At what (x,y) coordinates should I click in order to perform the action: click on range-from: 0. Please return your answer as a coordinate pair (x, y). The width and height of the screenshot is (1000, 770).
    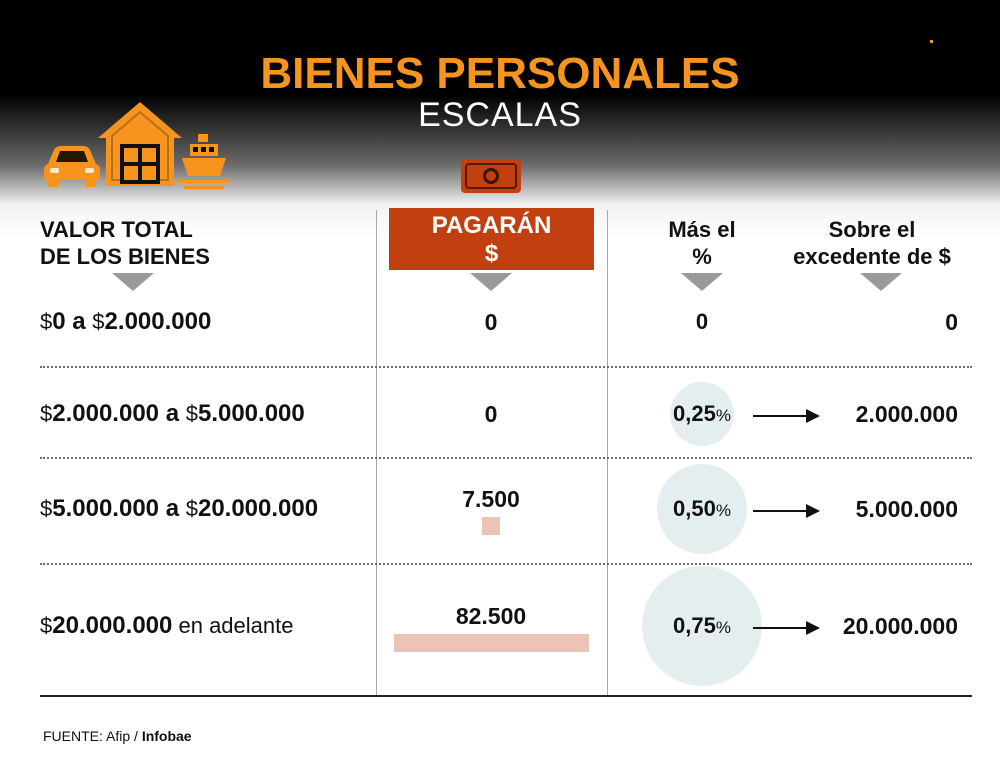
    Looking at the image, I should click on (59, 321).